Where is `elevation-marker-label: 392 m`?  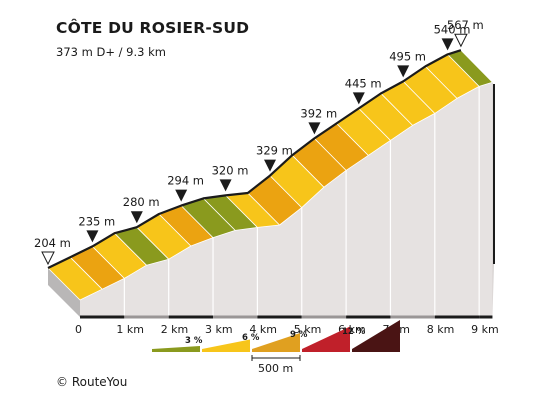 elevation-marker-label: 392 m is located at coordinates (318, 113).